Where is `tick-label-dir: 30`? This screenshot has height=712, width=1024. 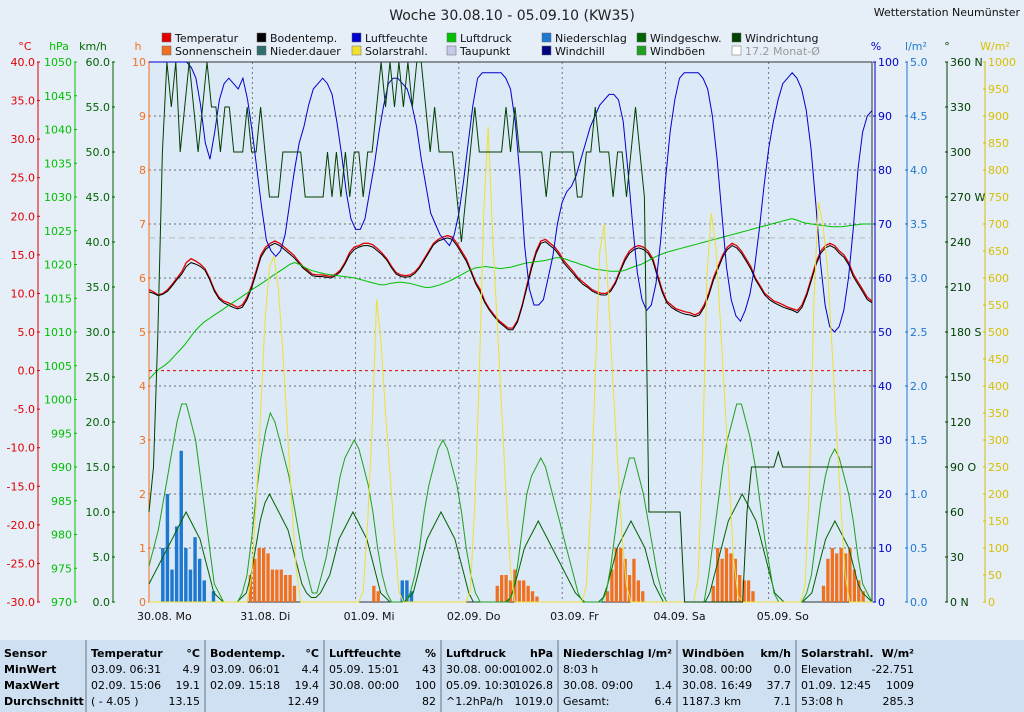
tick-label-dir: 30 is located at coordinates (957, 557).